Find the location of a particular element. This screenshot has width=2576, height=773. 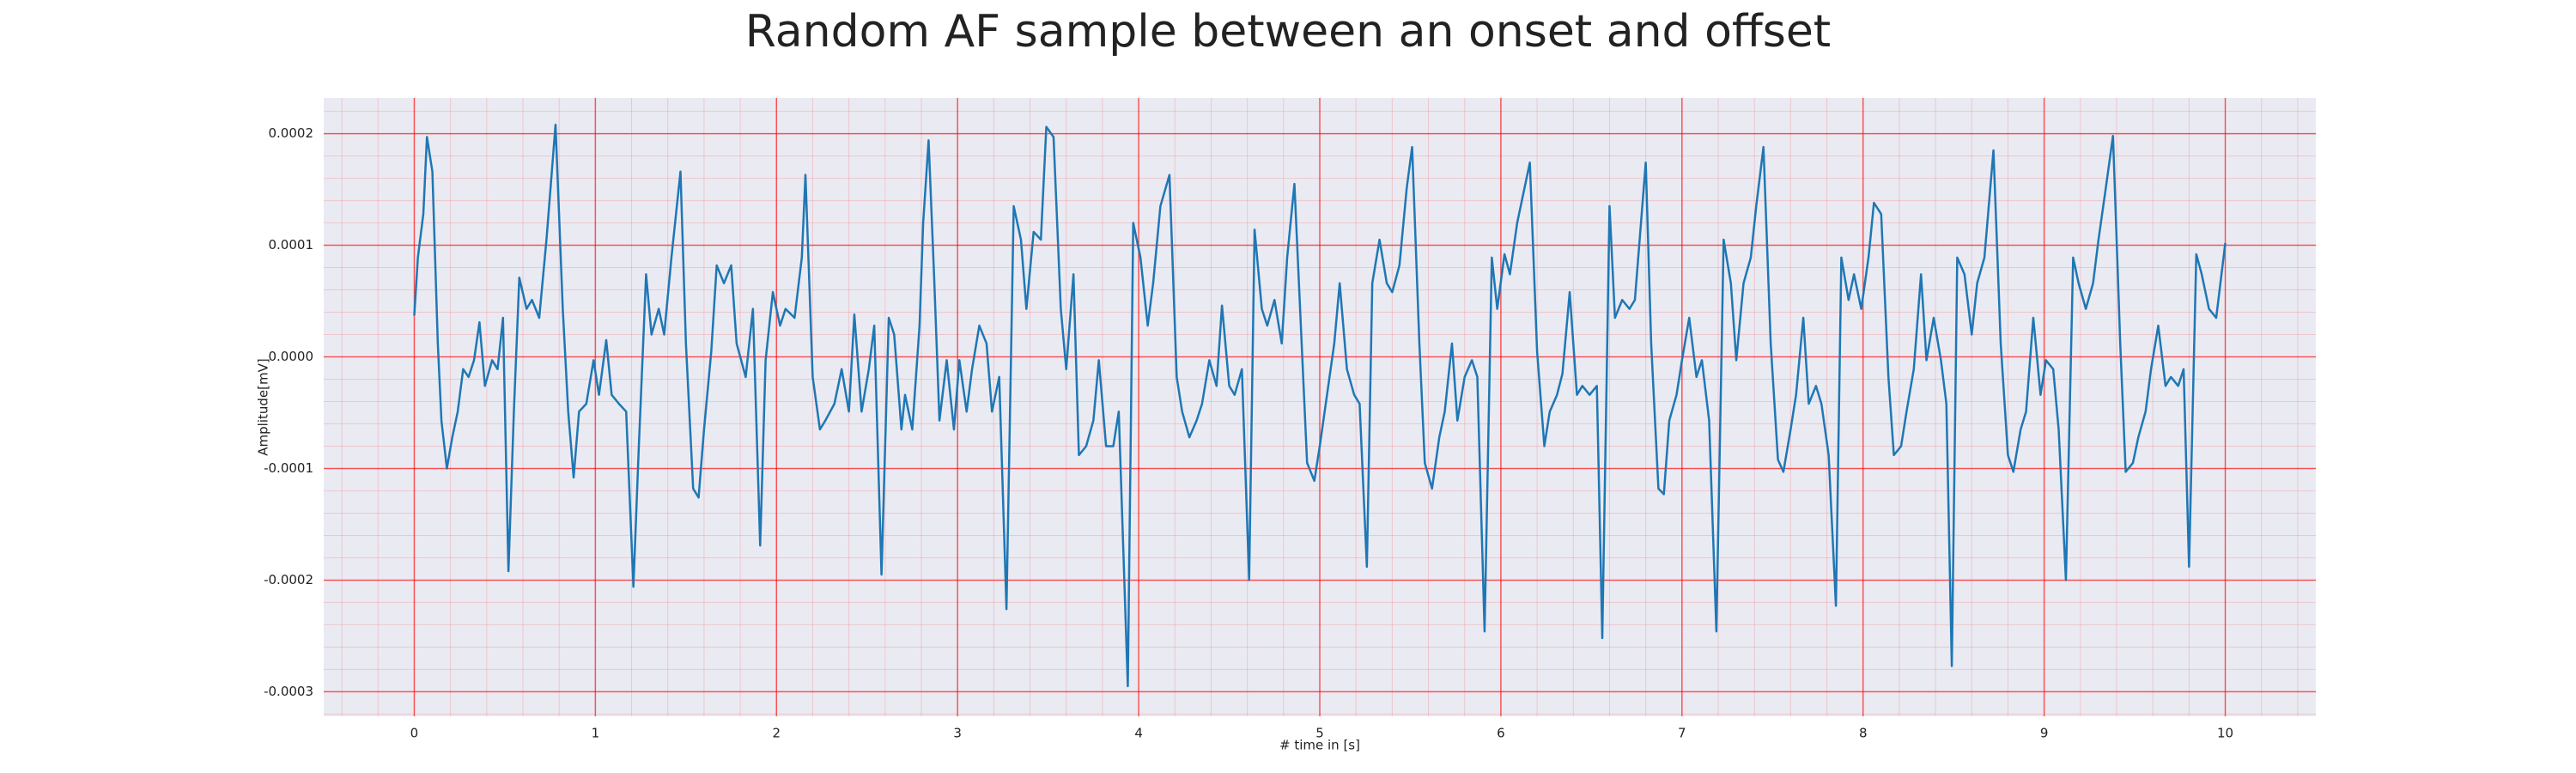

x-tick-label: 3 is located at coordinates (958, 733).